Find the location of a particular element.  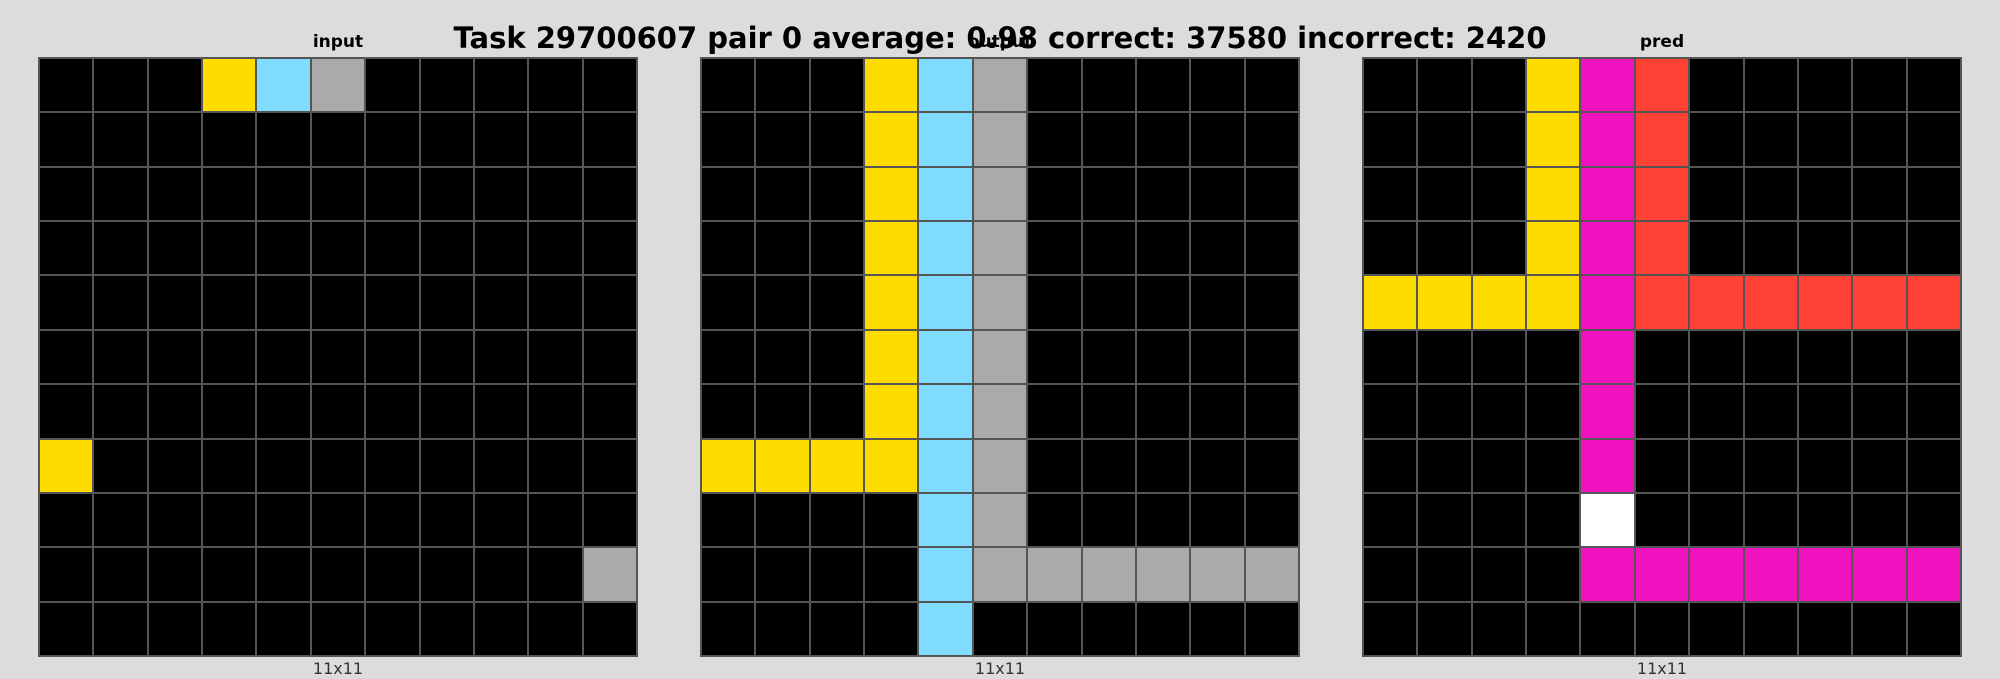

size-label-output: 11x11 is located at coordinates (1000, 668).